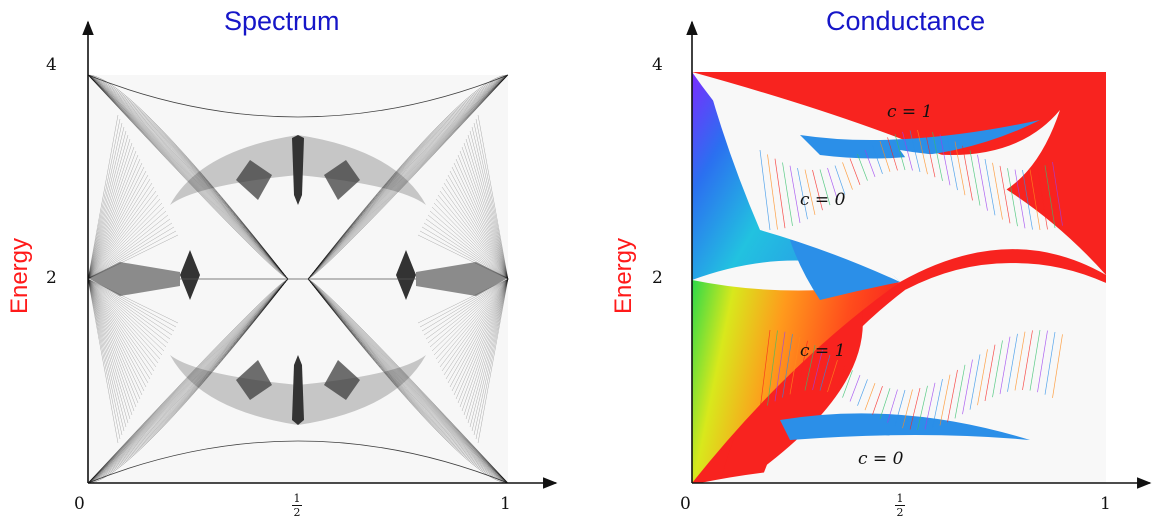 Image resolution: width=1156 pixels, height=522 pixels. I want to click on conductance-rainbow-upper, so click(796, 177).